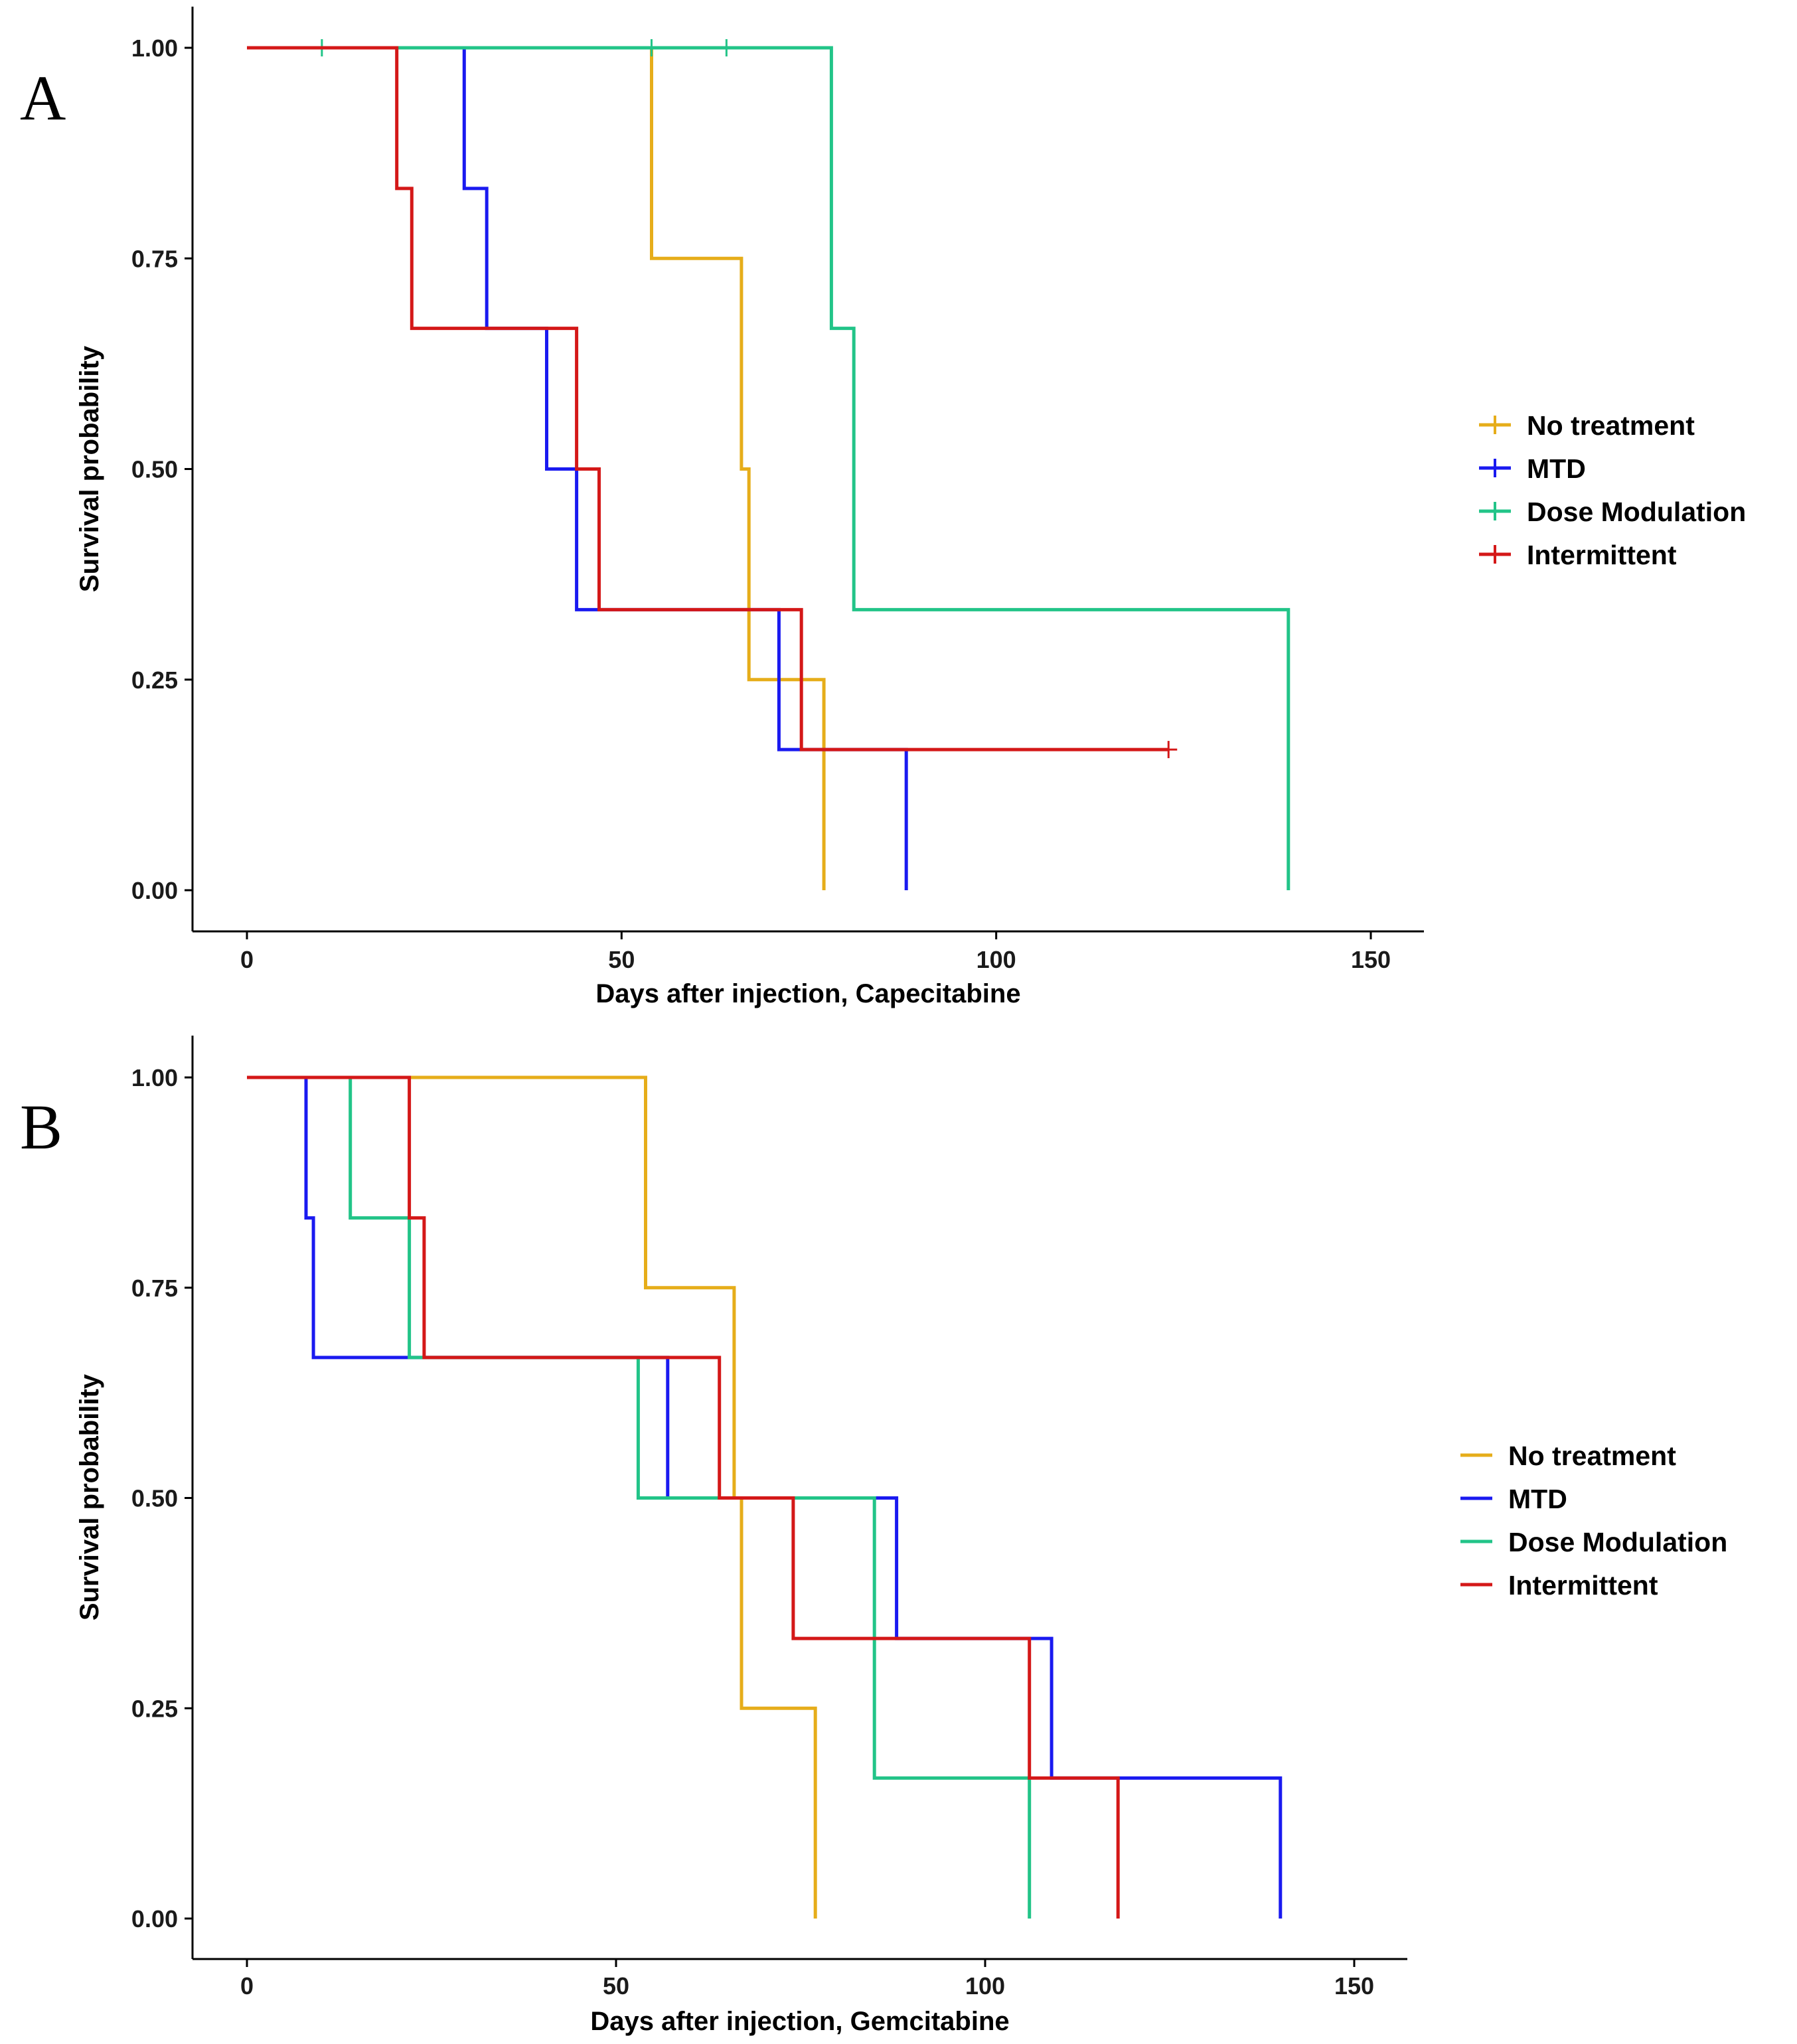 The image size is (1797, 2044). Describe the element at coordinates (807, 994) in the screenshot. I see `x-axis-title: Days after injection, Capecitabine` at that location.